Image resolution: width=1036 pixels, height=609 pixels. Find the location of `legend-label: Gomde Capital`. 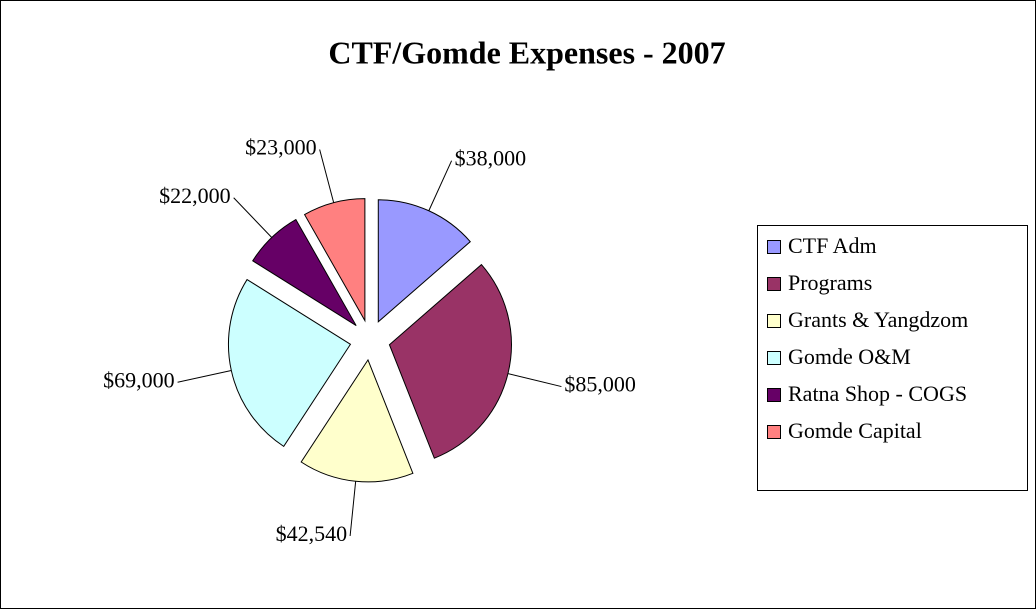

legend-label: Gomde Capital is located at coordinates (855, 430).